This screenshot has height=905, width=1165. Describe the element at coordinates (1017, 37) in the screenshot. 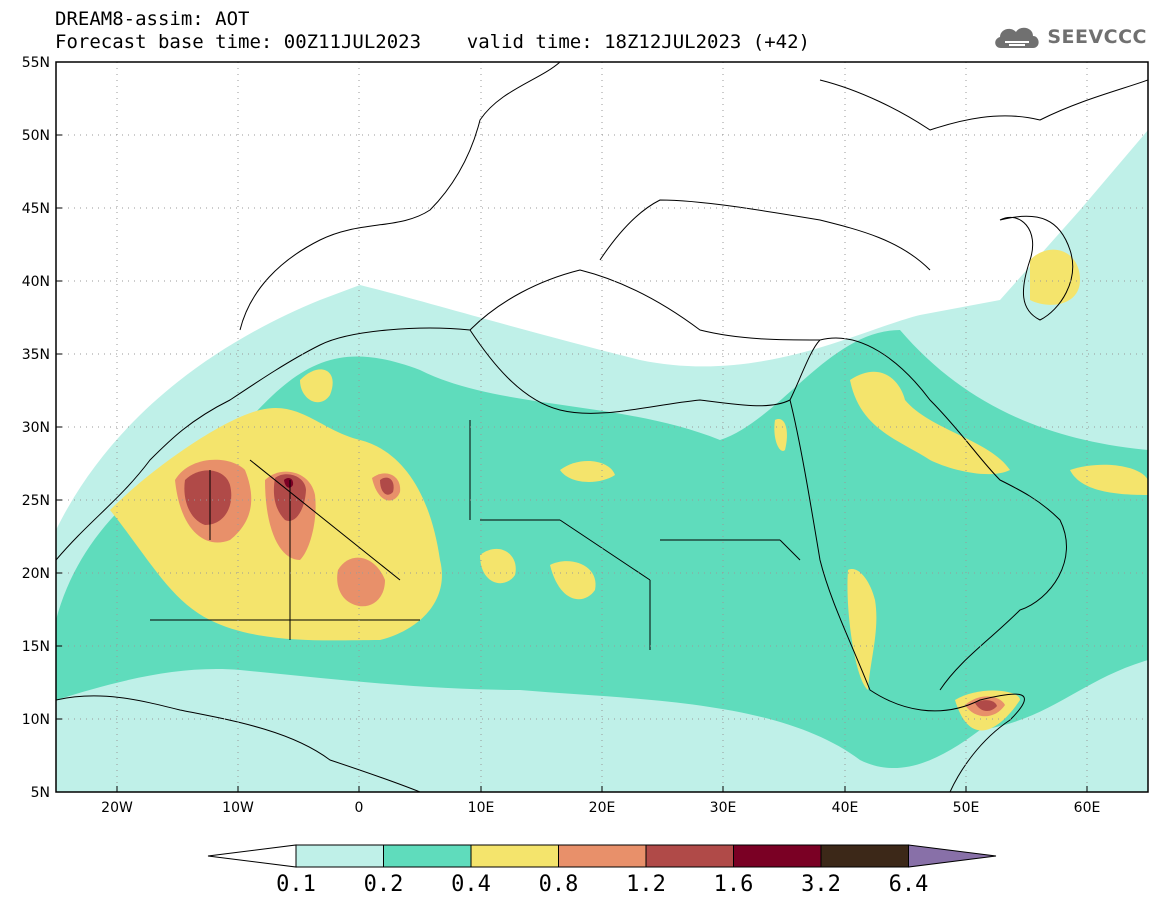

I see `cloud-icon` at that location.